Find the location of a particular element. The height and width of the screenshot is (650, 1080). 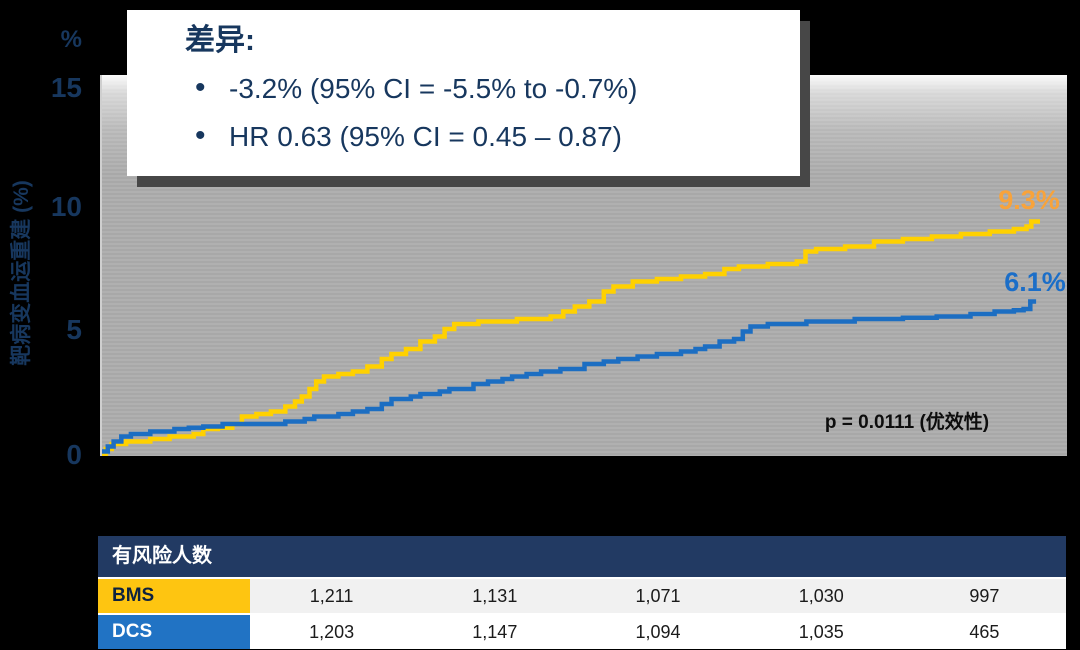

y-tick-5: 5 is located at coordinates (74, 329).